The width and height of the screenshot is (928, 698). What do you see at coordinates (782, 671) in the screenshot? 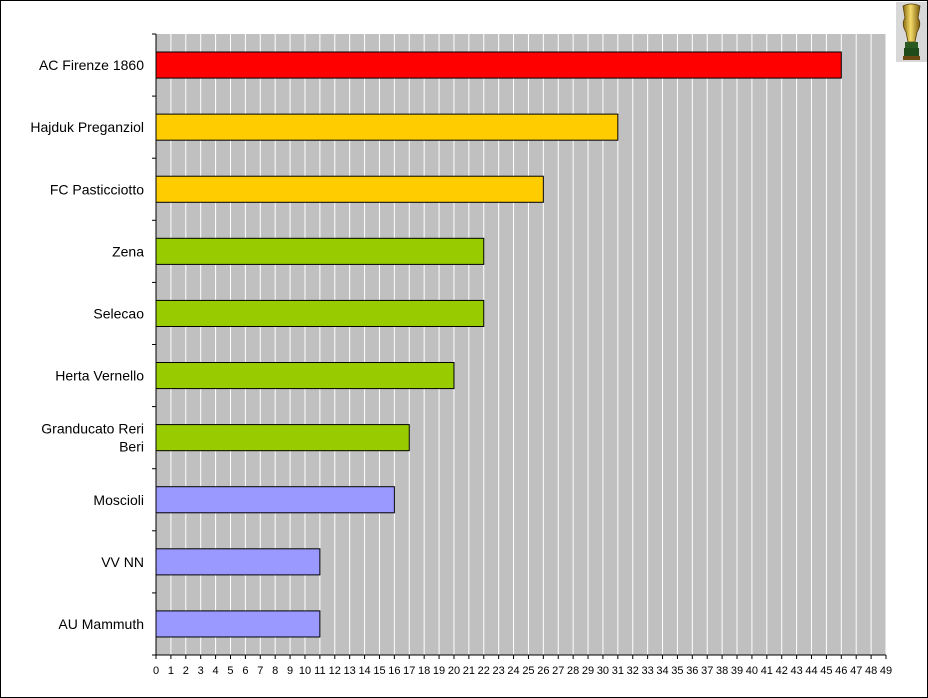
I see `x-tick-label-42: 42` at bounding box center [782, 671].